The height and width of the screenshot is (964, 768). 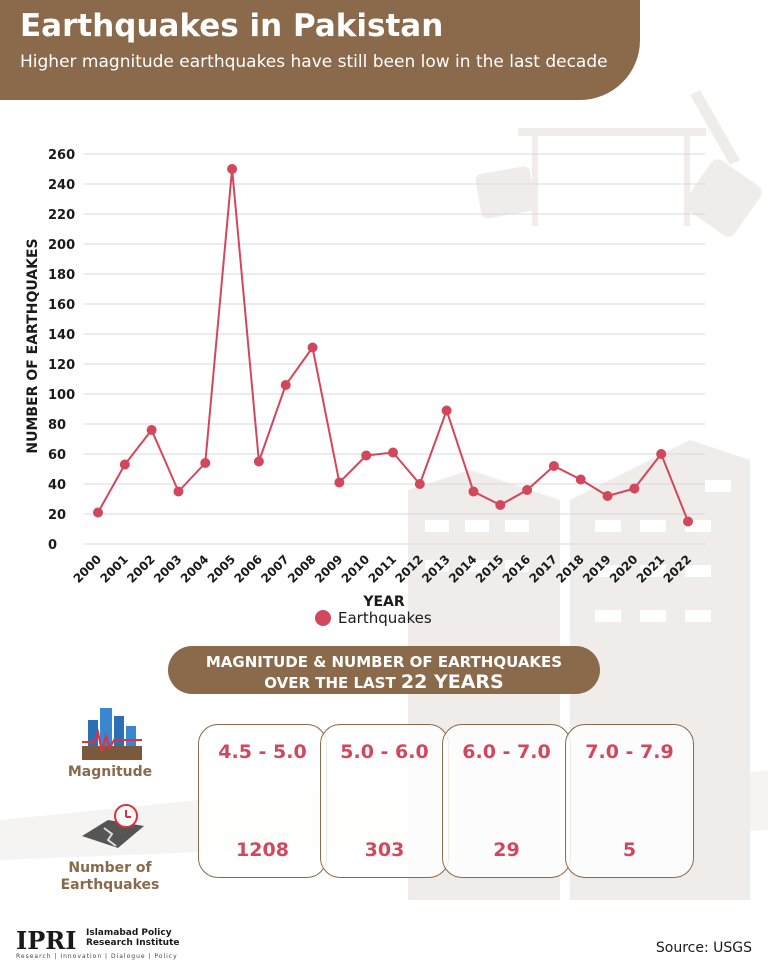 I want to click on y-tick-label: 220, so click(x=61, y=215).